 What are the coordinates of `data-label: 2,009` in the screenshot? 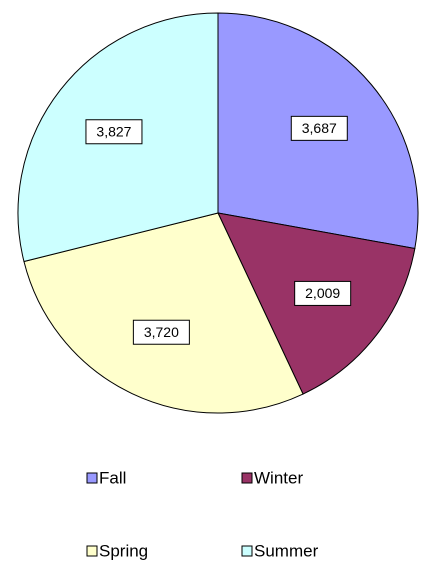 It's located at (322, 293).